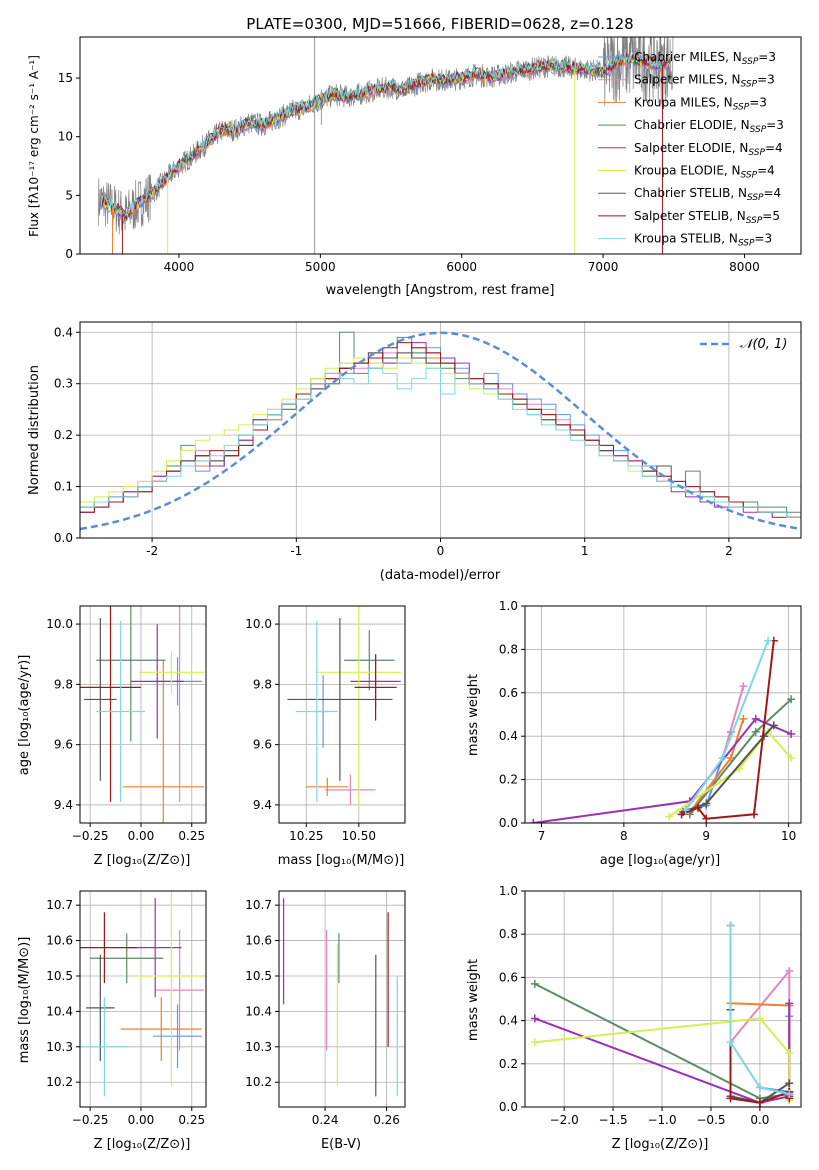 This screenshot has height=1170, width=819. What do you see at coordinates (440, 290) in the screenshot?
I see `x-axis-label: wavelength [Angstrom, rest frame]` at bounding box center [440, 290].